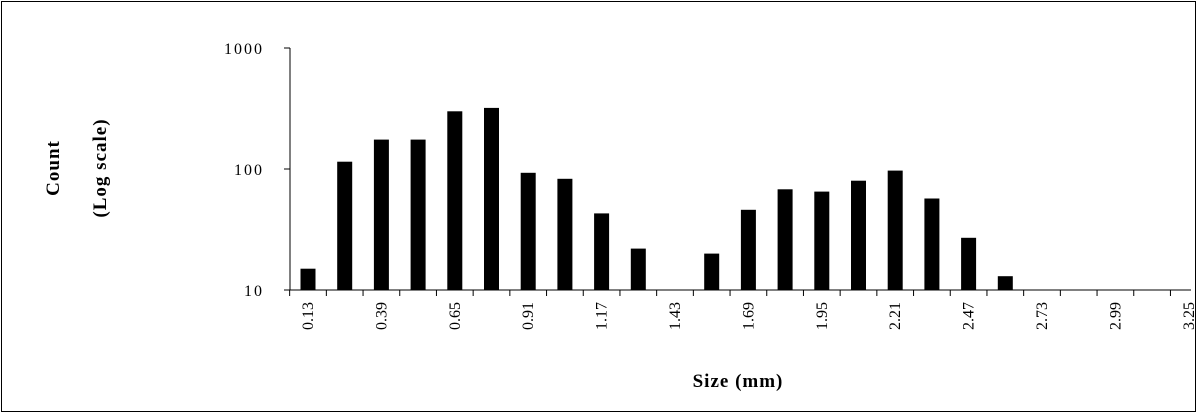  Describe the element at coordinates (895, 230) in the screenshot. I see `bar-2.21` at that location.